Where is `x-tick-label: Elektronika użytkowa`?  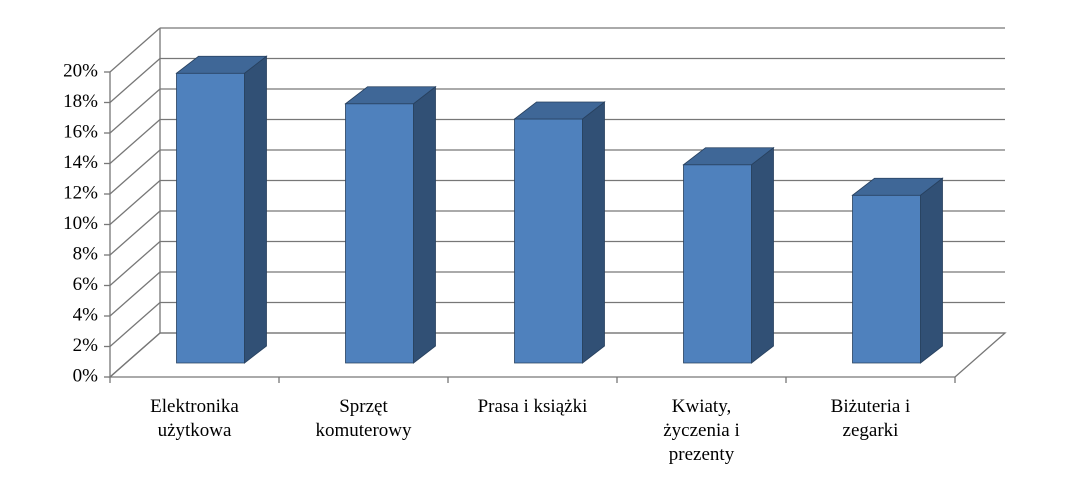 x-tick-label: Elektronika użytkowa is located at coordinates (194, 418).